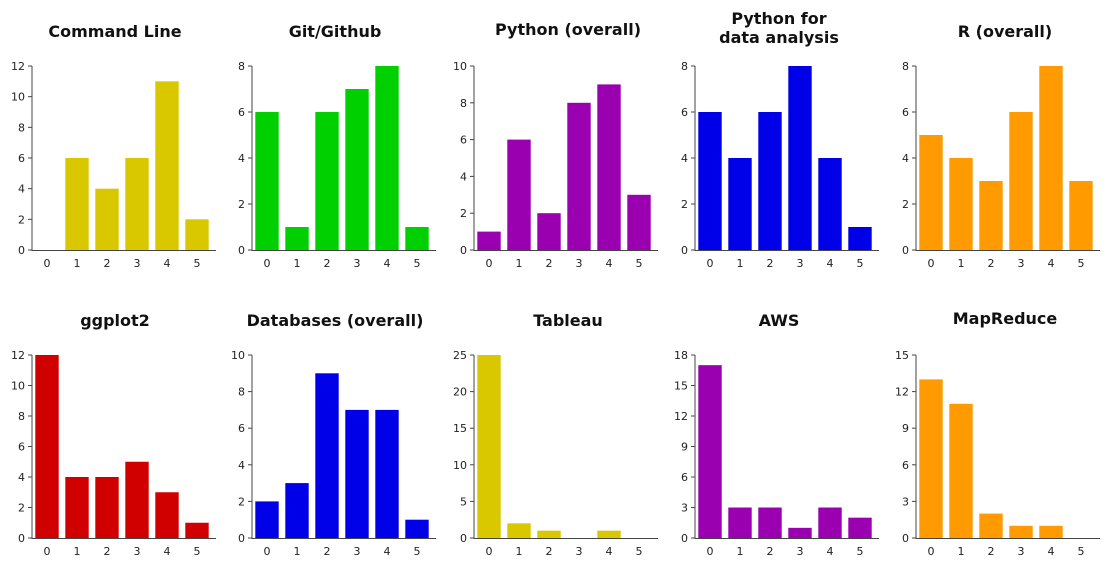  What do you see at coordinates (568, 29) in the screenshot?
I see `chart-title: Python (overall)` at bounding box center [568, 29].